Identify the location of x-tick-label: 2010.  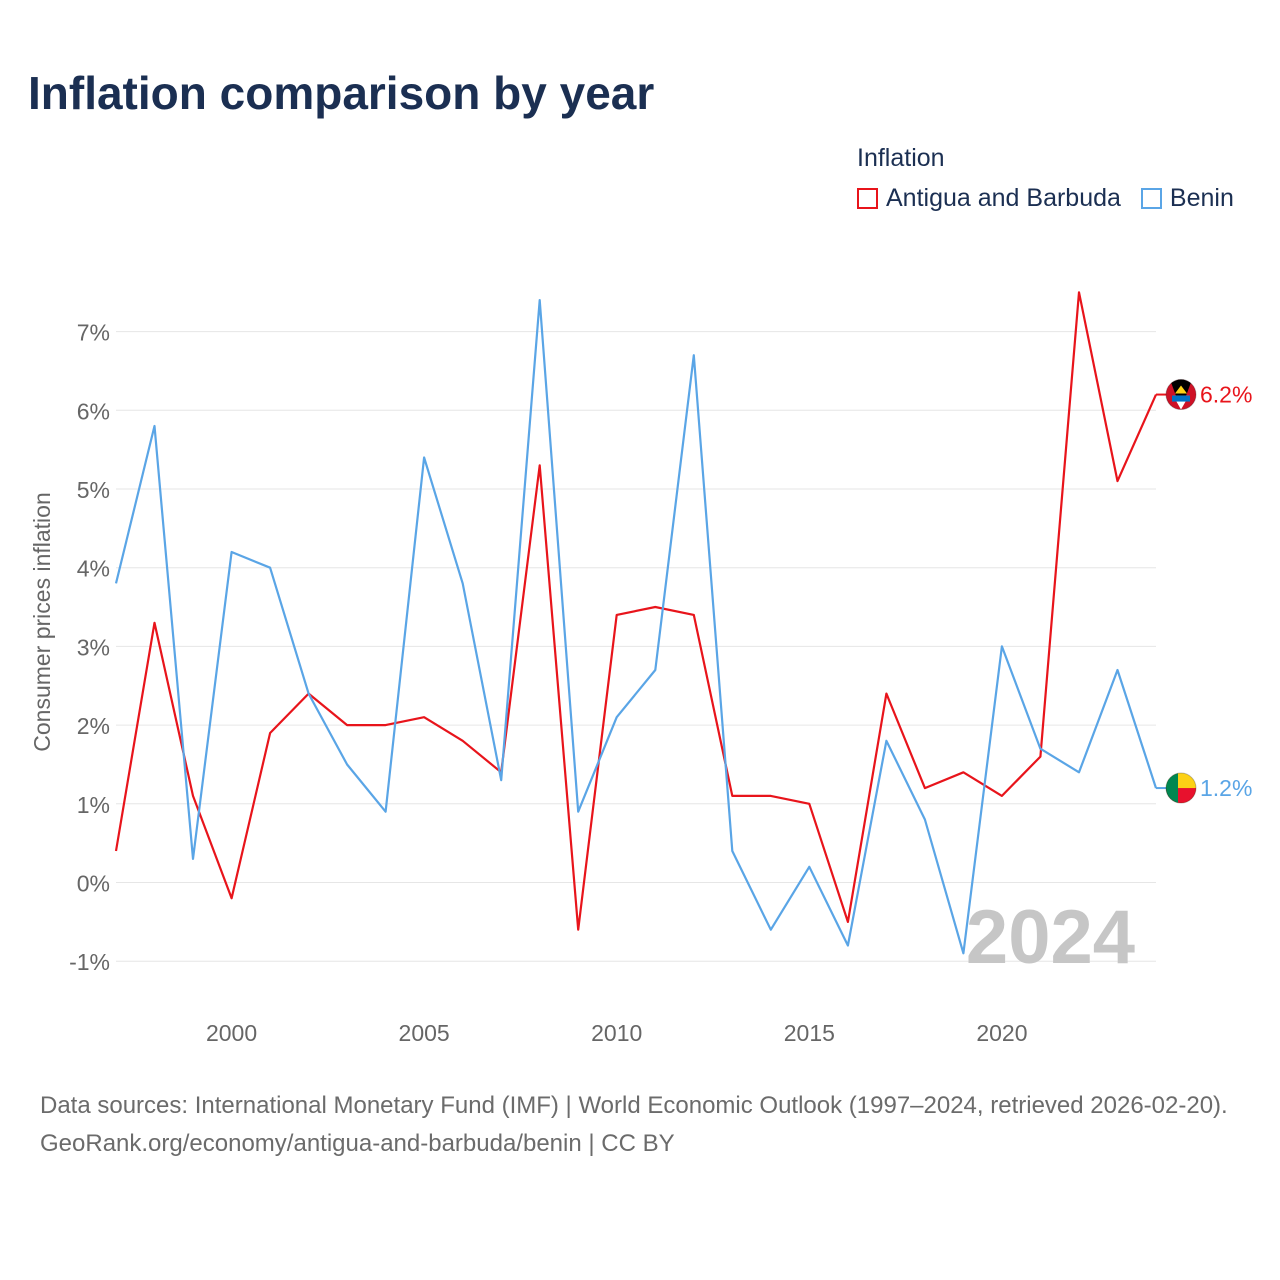
(616, 1033).